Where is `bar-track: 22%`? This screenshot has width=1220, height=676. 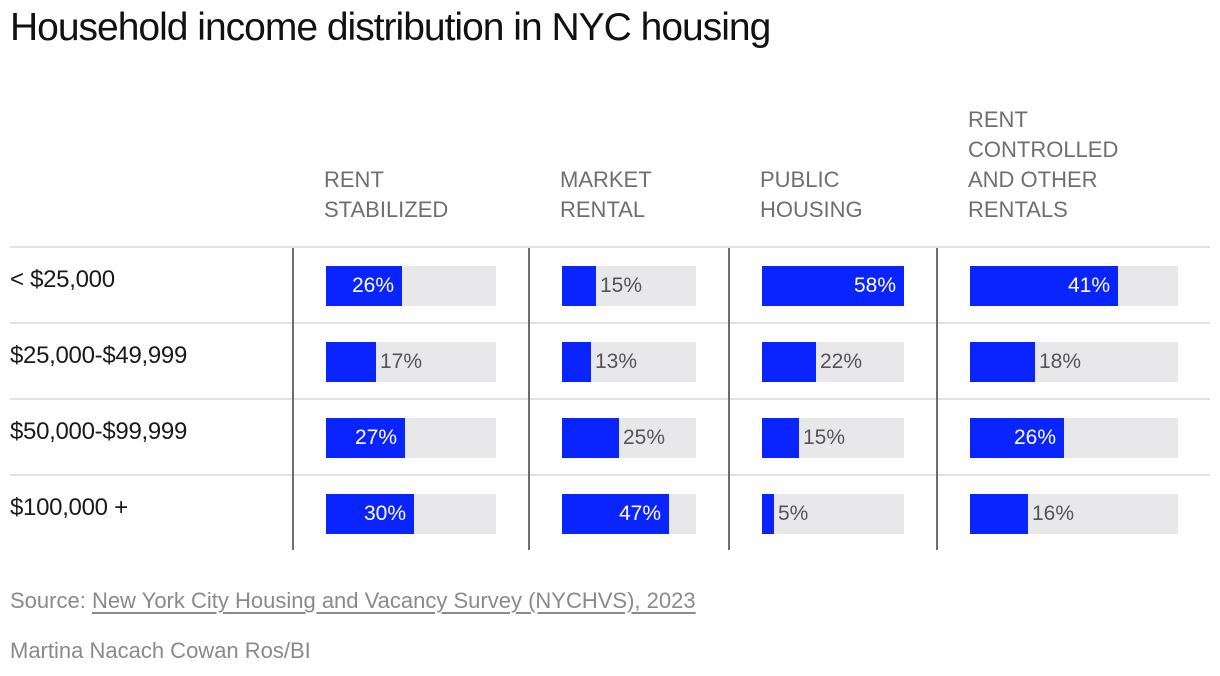 bar-track: 22% is located at coordinates (833, 362).